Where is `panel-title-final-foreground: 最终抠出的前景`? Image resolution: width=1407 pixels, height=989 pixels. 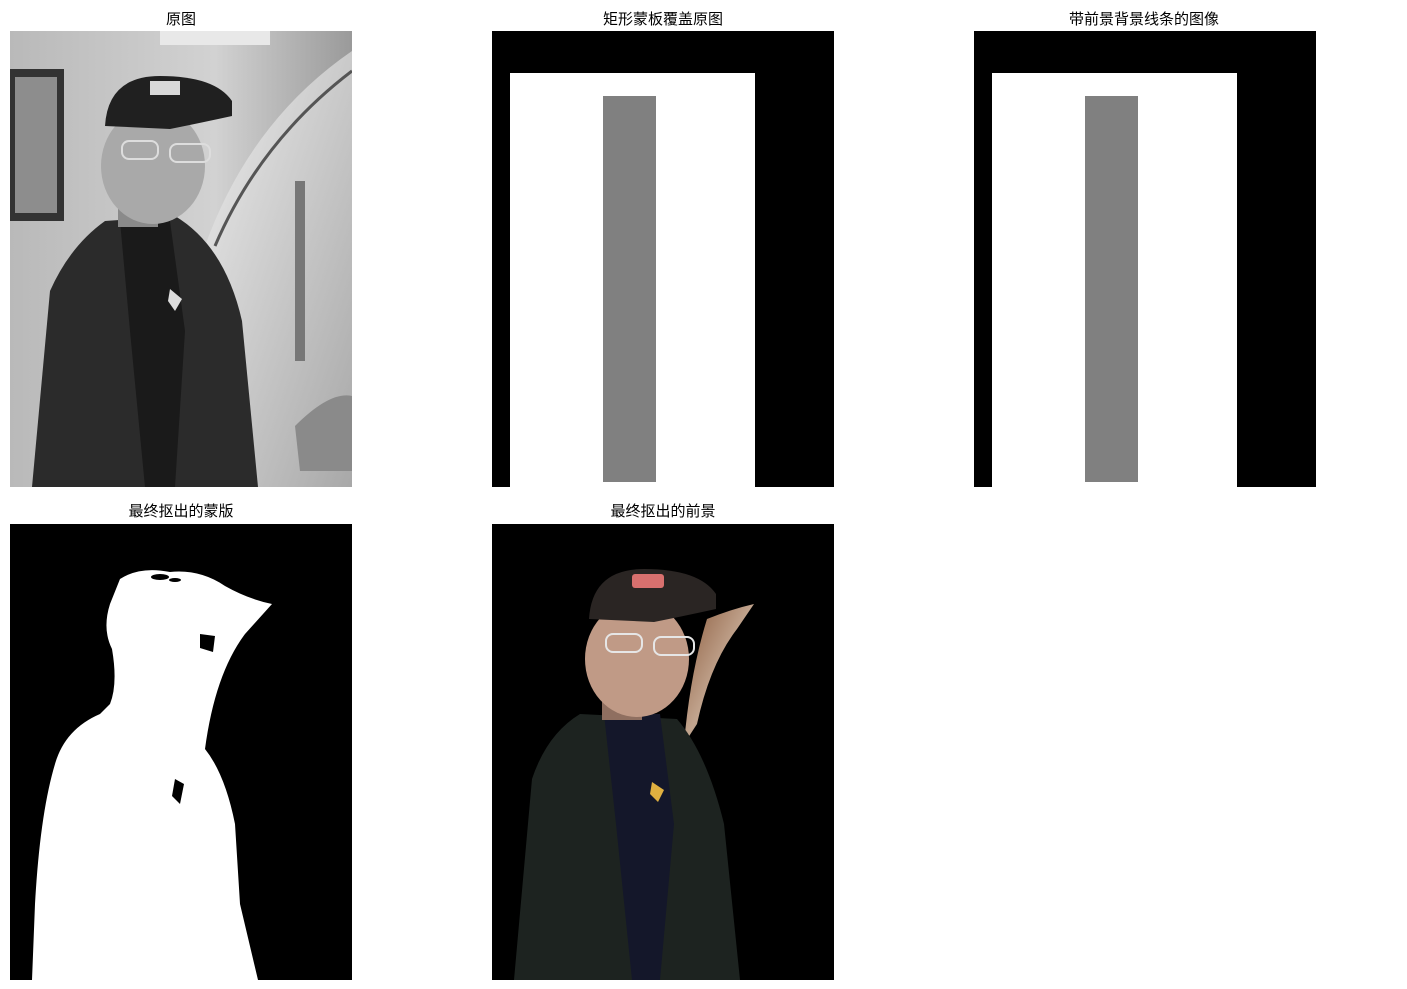 panel-title-final-foreground: 最终抠出的前景 is located at coordinates (663, 511).